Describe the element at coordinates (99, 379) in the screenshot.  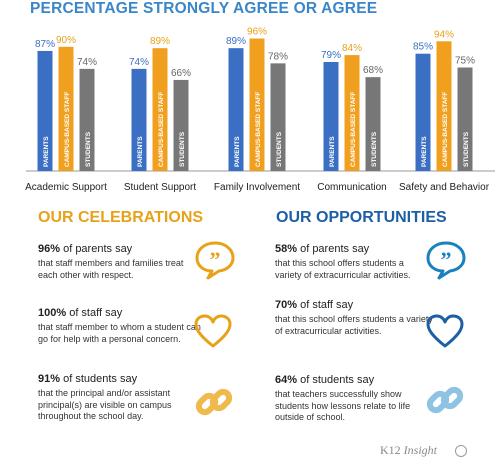
I see `celebration-head: of students say` at that location.